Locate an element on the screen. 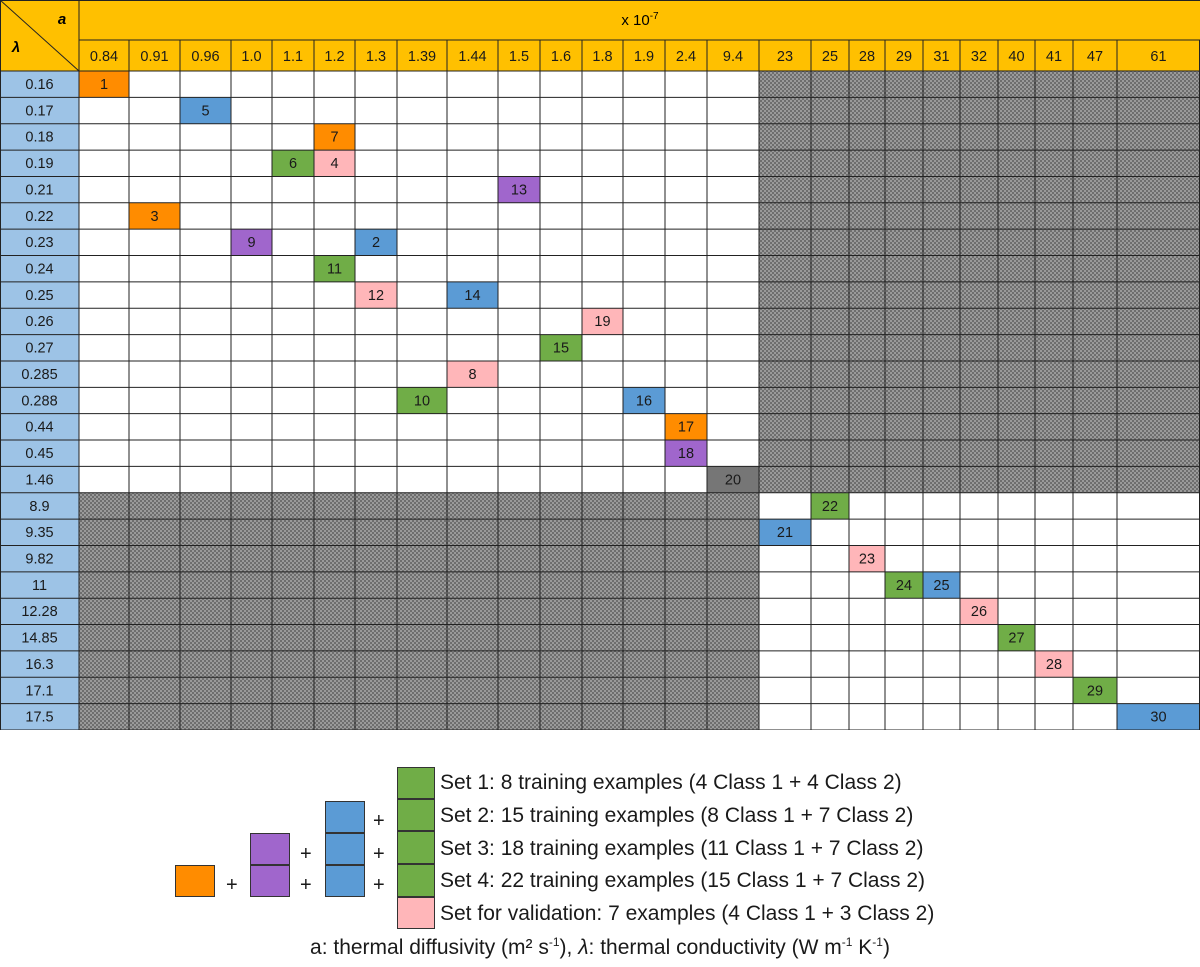 This screenshot has width=1200, height=967. corner-diagonal is located at coordinates (40, 36).